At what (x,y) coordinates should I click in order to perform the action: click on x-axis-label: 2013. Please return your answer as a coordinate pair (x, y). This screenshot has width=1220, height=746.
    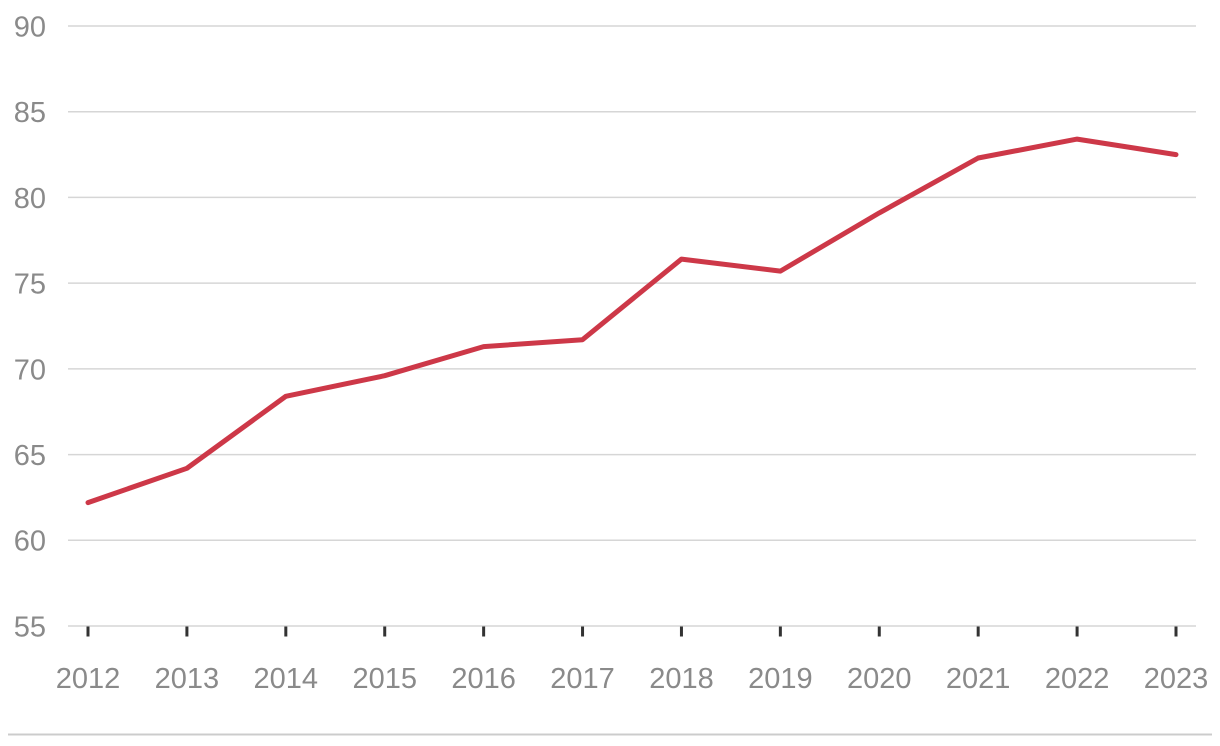
    Looking at the image, I should click on (187, 679).